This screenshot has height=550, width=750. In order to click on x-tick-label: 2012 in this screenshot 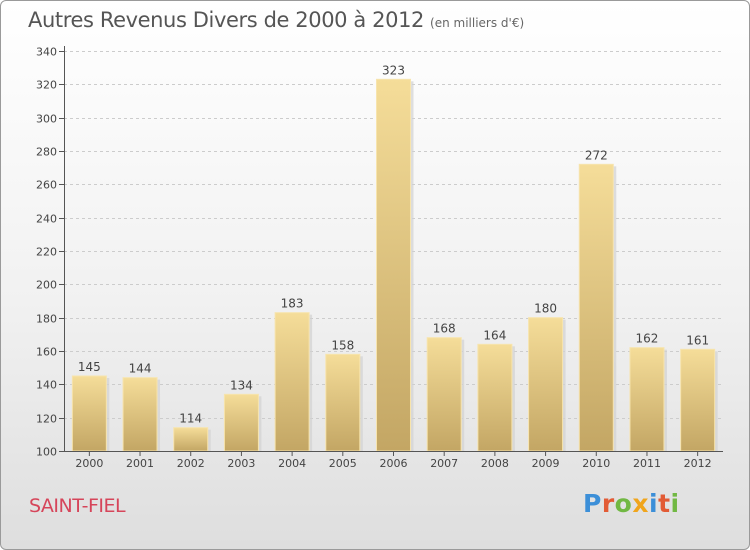, I will do `click(698, 463)`.